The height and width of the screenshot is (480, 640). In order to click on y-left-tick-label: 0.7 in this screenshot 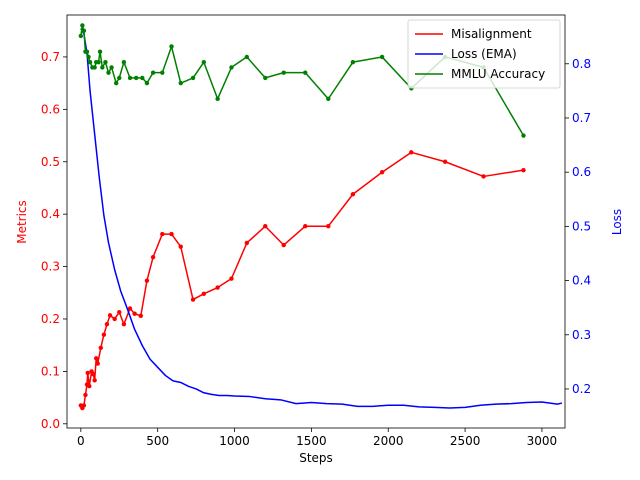, I will do `click(50, 57)`.